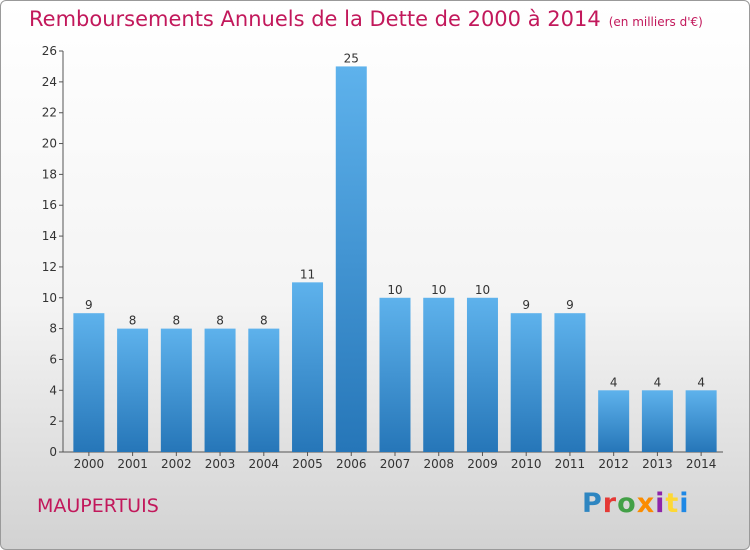 This screenshot has height=550, width=750. What do you see at coordinates (351, 464) in the screenshot?
I see `x-tick-label-2006: 2006` at bounding box center [351, 464].